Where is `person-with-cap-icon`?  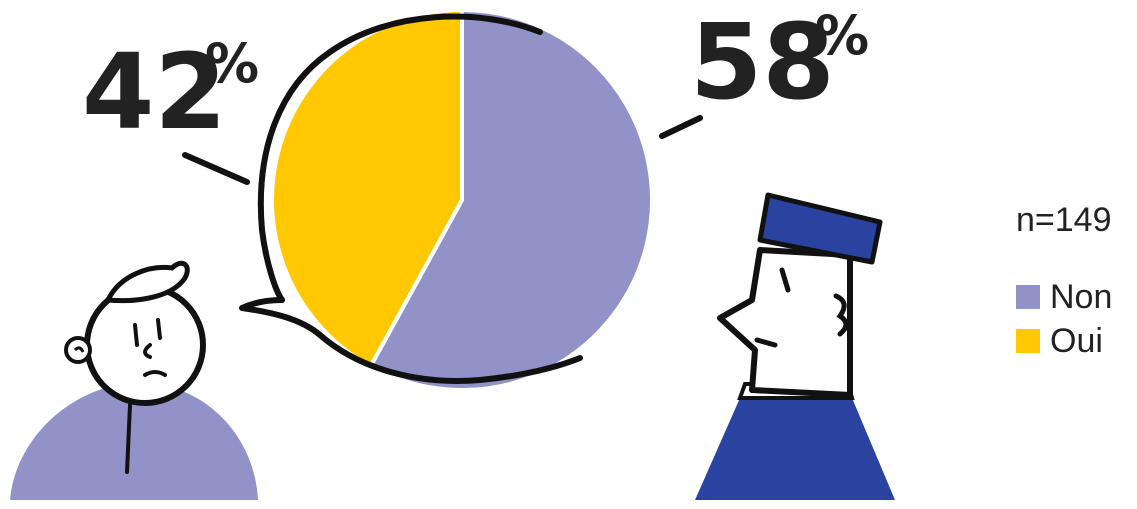
person-with-cap-icon is located at coordinates (134, 380).